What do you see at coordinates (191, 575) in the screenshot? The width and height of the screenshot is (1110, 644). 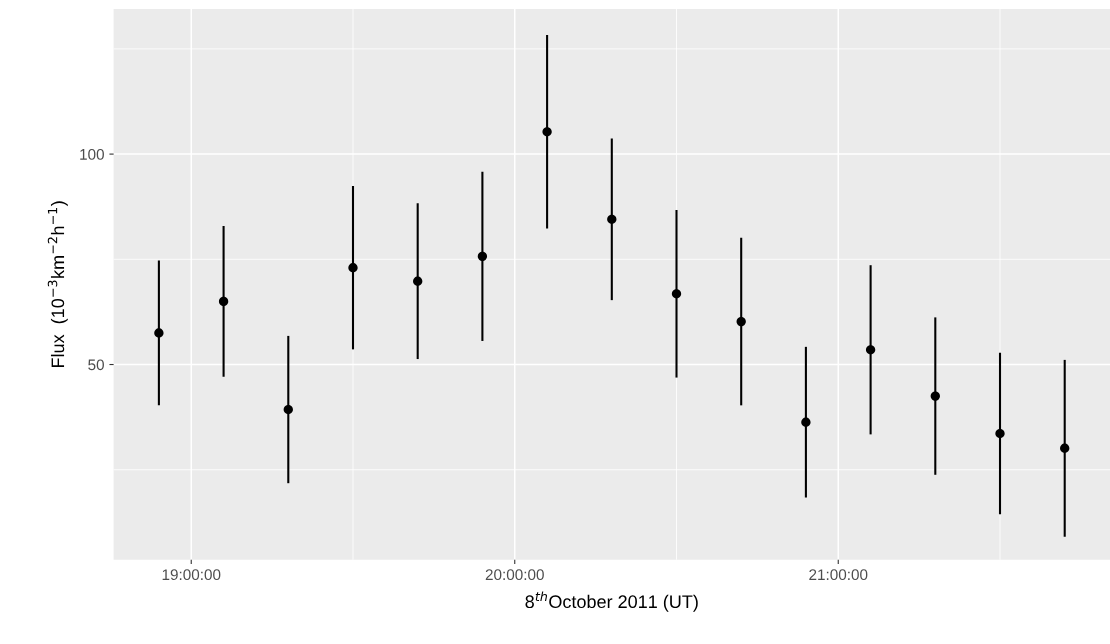 I see `x-tick-label: 19:00:00` at bounding box center [191, 575].